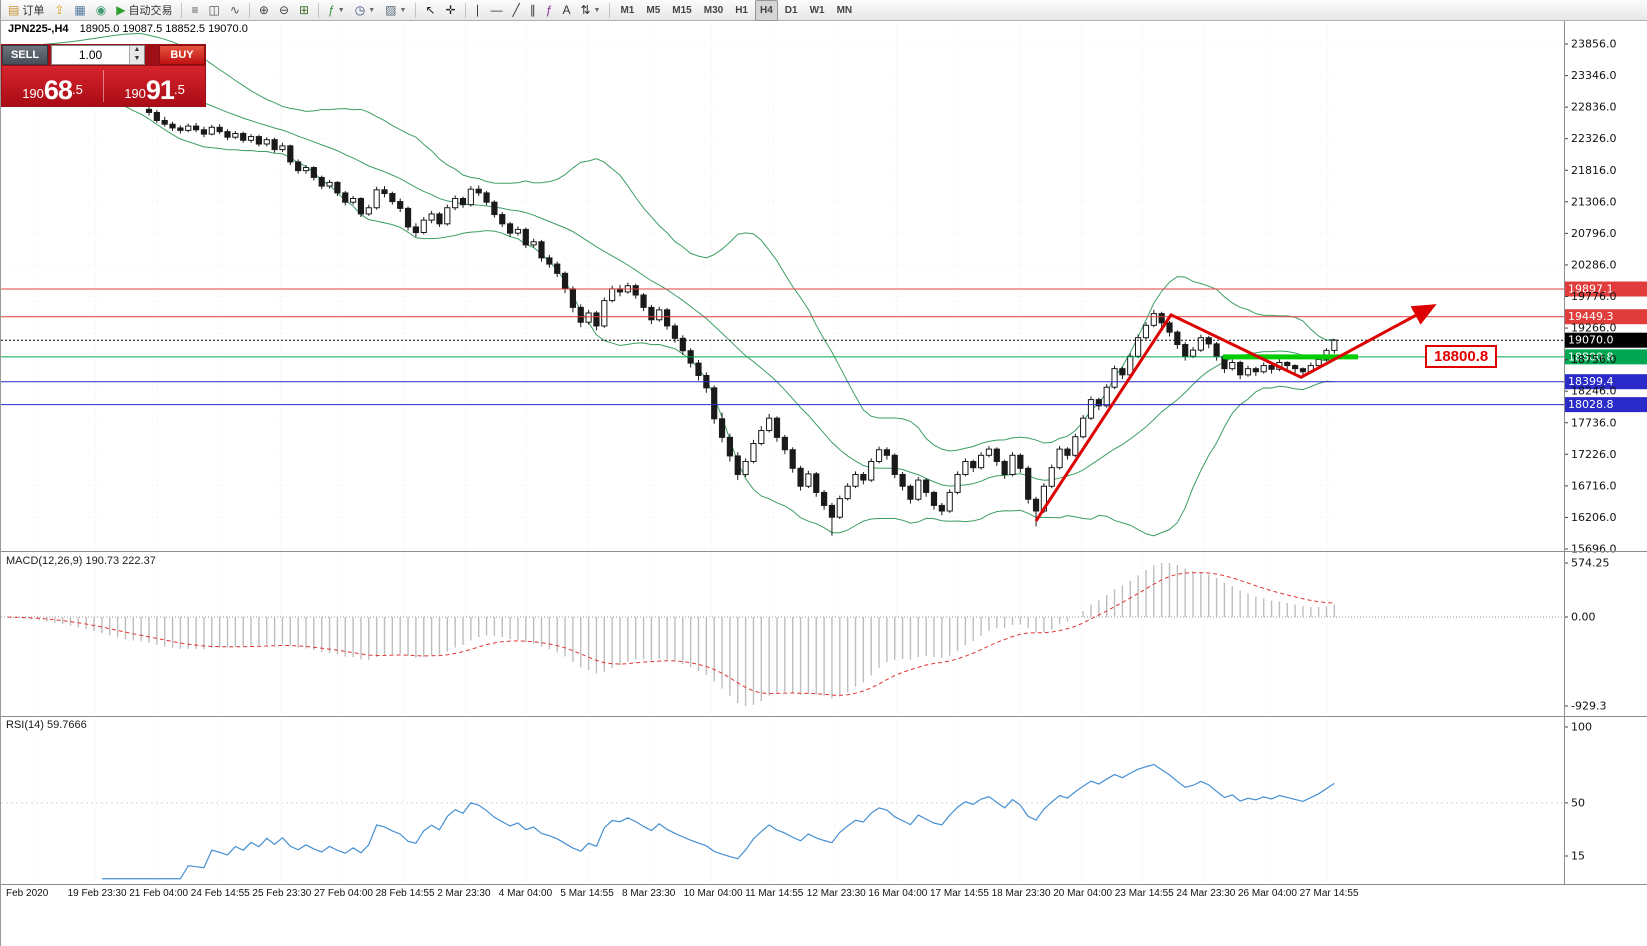 The image size is (1647, 946). What do you see at coordinates (1594, 44) in the screenshot?
I see `svg-text: 23856.0` at bounding box center [1594, 44].